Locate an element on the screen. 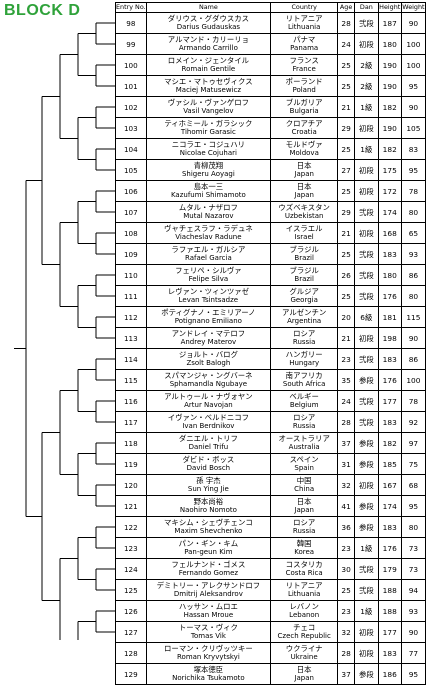 The height and width of the screenshot is (685, 426). name-japanese: フェリペ・シルヴァ is located at coordinates (208, 270).